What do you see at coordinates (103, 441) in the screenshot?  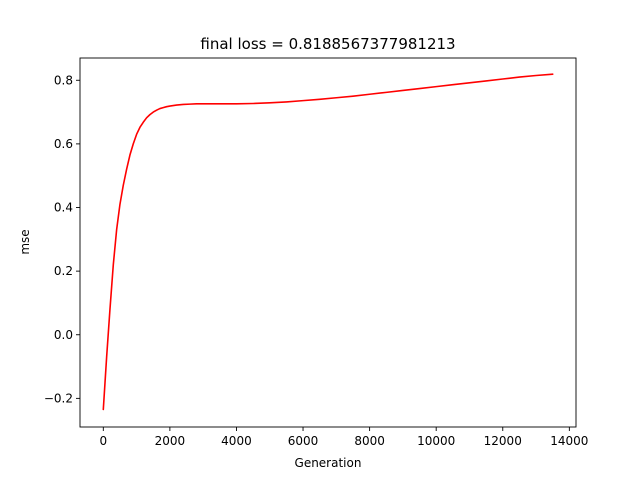 I see `x-tick-label: 0` at bounding box center [103, 441].